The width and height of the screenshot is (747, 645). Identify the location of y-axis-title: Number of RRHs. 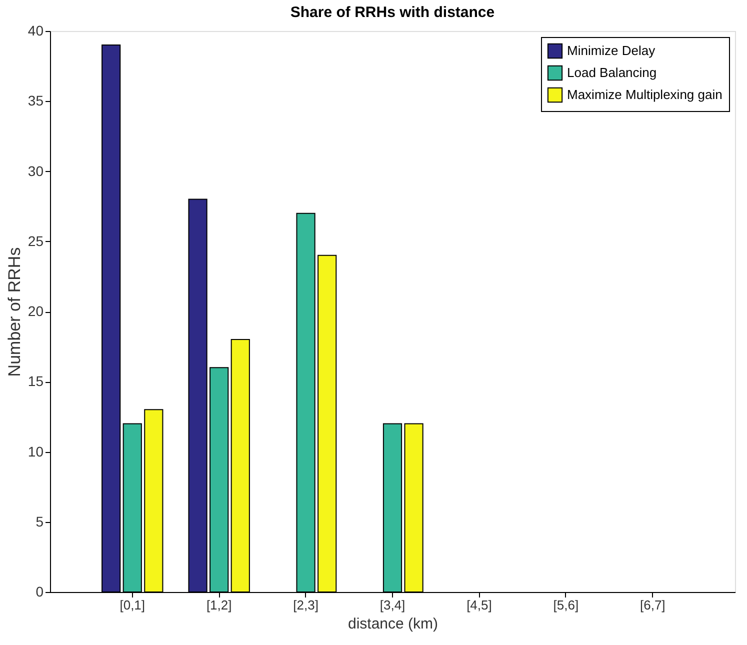
(14, 312).